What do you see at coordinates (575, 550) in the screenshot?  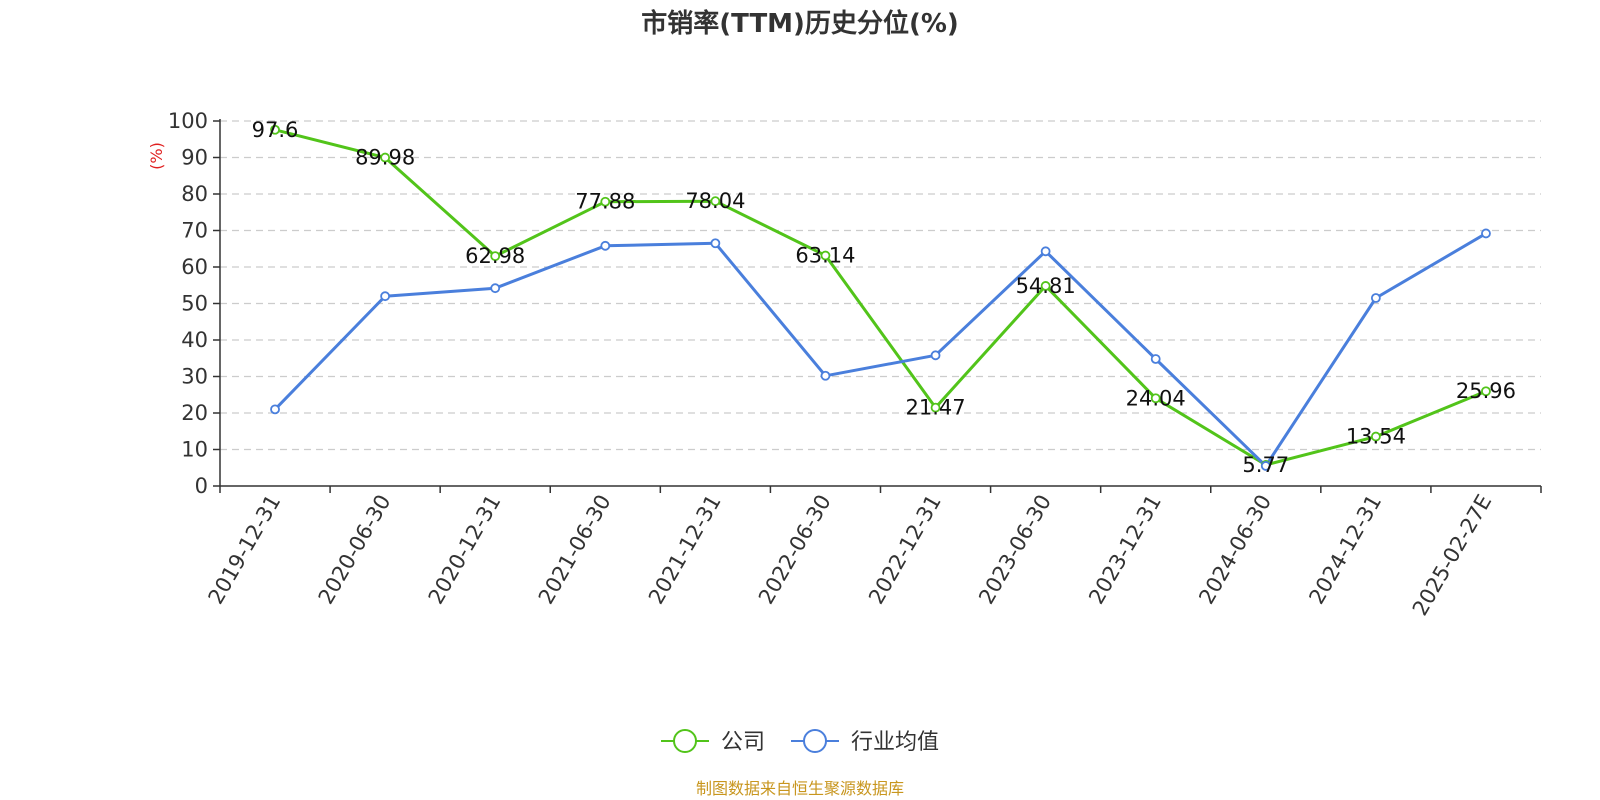 I see `x-tick-label: 2021-06-30` at bounding box center [575, 550].